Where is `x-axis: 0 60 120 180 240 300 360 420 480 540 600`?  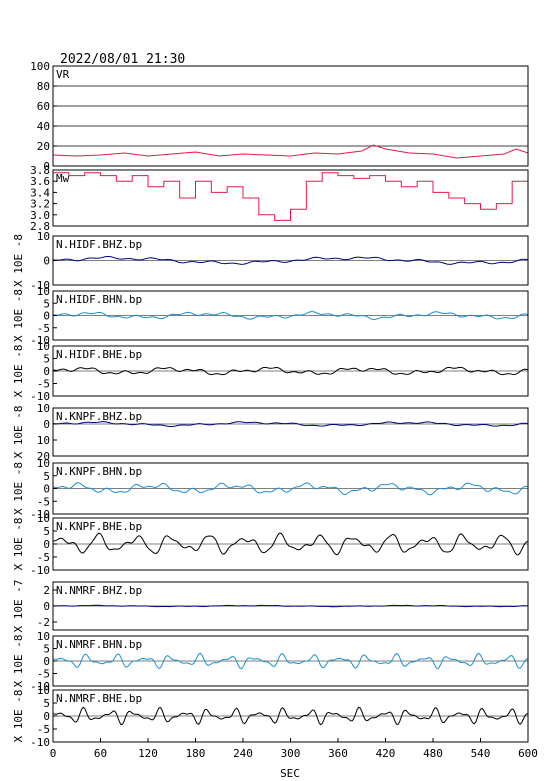 x-axis: 0 60 120 180 240 300 360 420 480 540 600 is located at coordinates (294, 749).